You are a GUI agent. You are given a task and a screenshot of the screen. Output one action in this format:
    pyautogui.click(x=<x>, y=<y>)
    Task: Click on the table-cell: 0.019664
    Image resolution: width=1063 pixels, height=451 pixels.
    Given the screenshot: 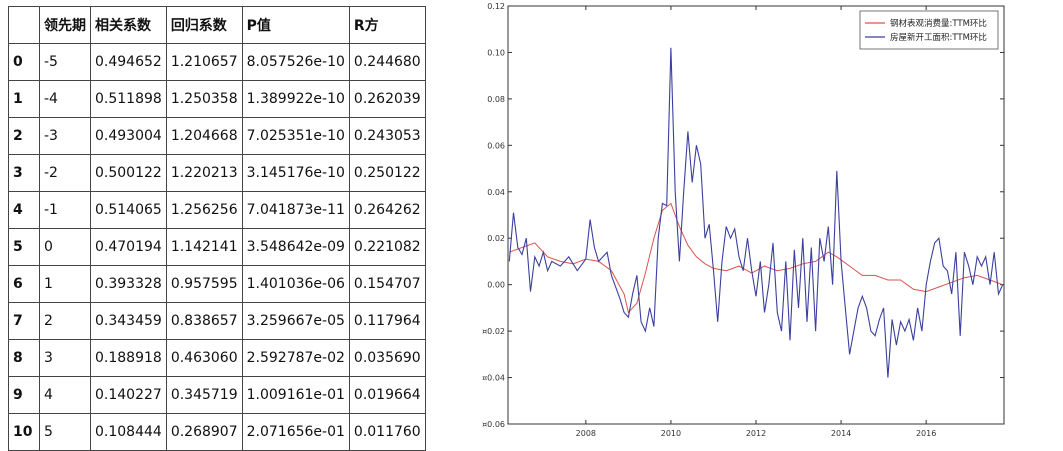 What is the action you would take?
    pyautogui.click(x=387, y=395)
    